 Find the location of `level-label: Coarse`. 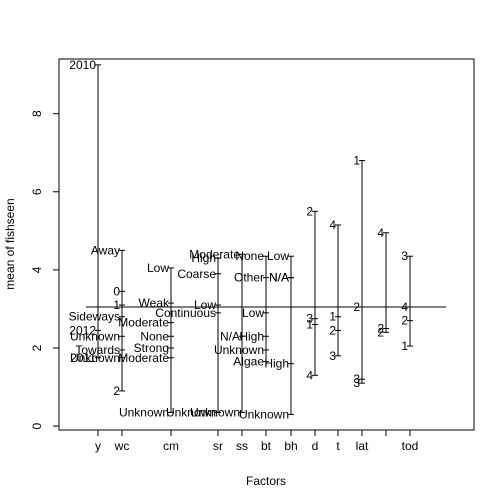

level-label: Coarse is located at coordinates (196, 274).